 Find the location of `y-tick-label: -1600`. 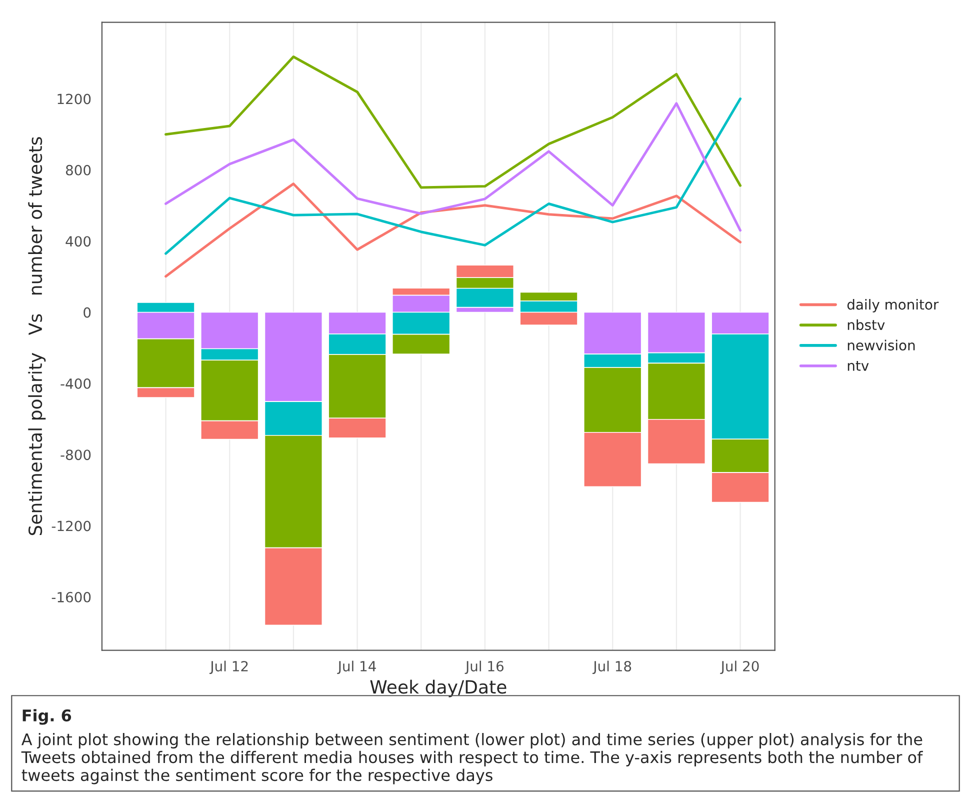

y-tick-label: -1600 is located at coordinates (71, 597).